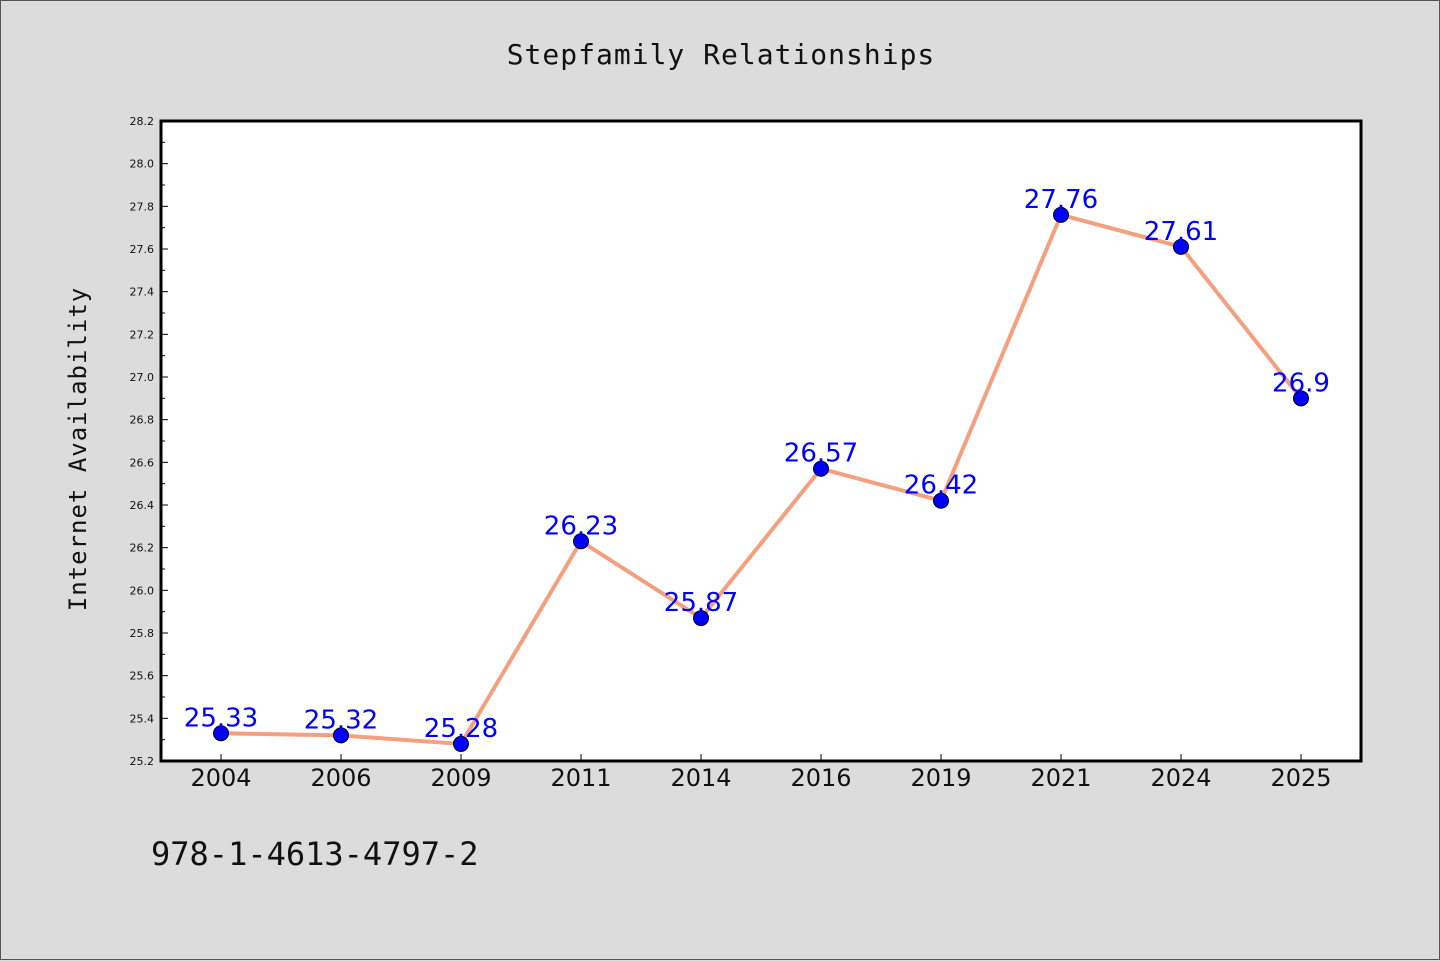 Image resolution: width=1440 pixels, height=961 pixels. I want to click on x-tick-label: 2009, so click(460, 778).